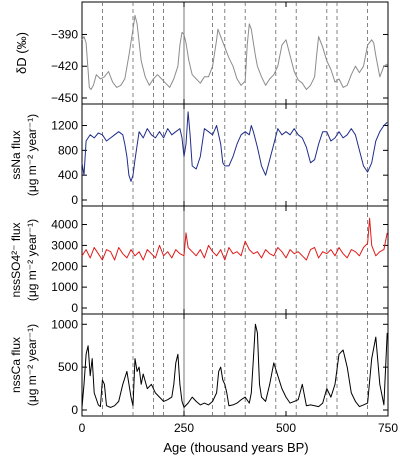  What do you see at coordinates (64, 66) in the screenshot?
I see `y-tick-label: −420` at bounding box center [64, 66].